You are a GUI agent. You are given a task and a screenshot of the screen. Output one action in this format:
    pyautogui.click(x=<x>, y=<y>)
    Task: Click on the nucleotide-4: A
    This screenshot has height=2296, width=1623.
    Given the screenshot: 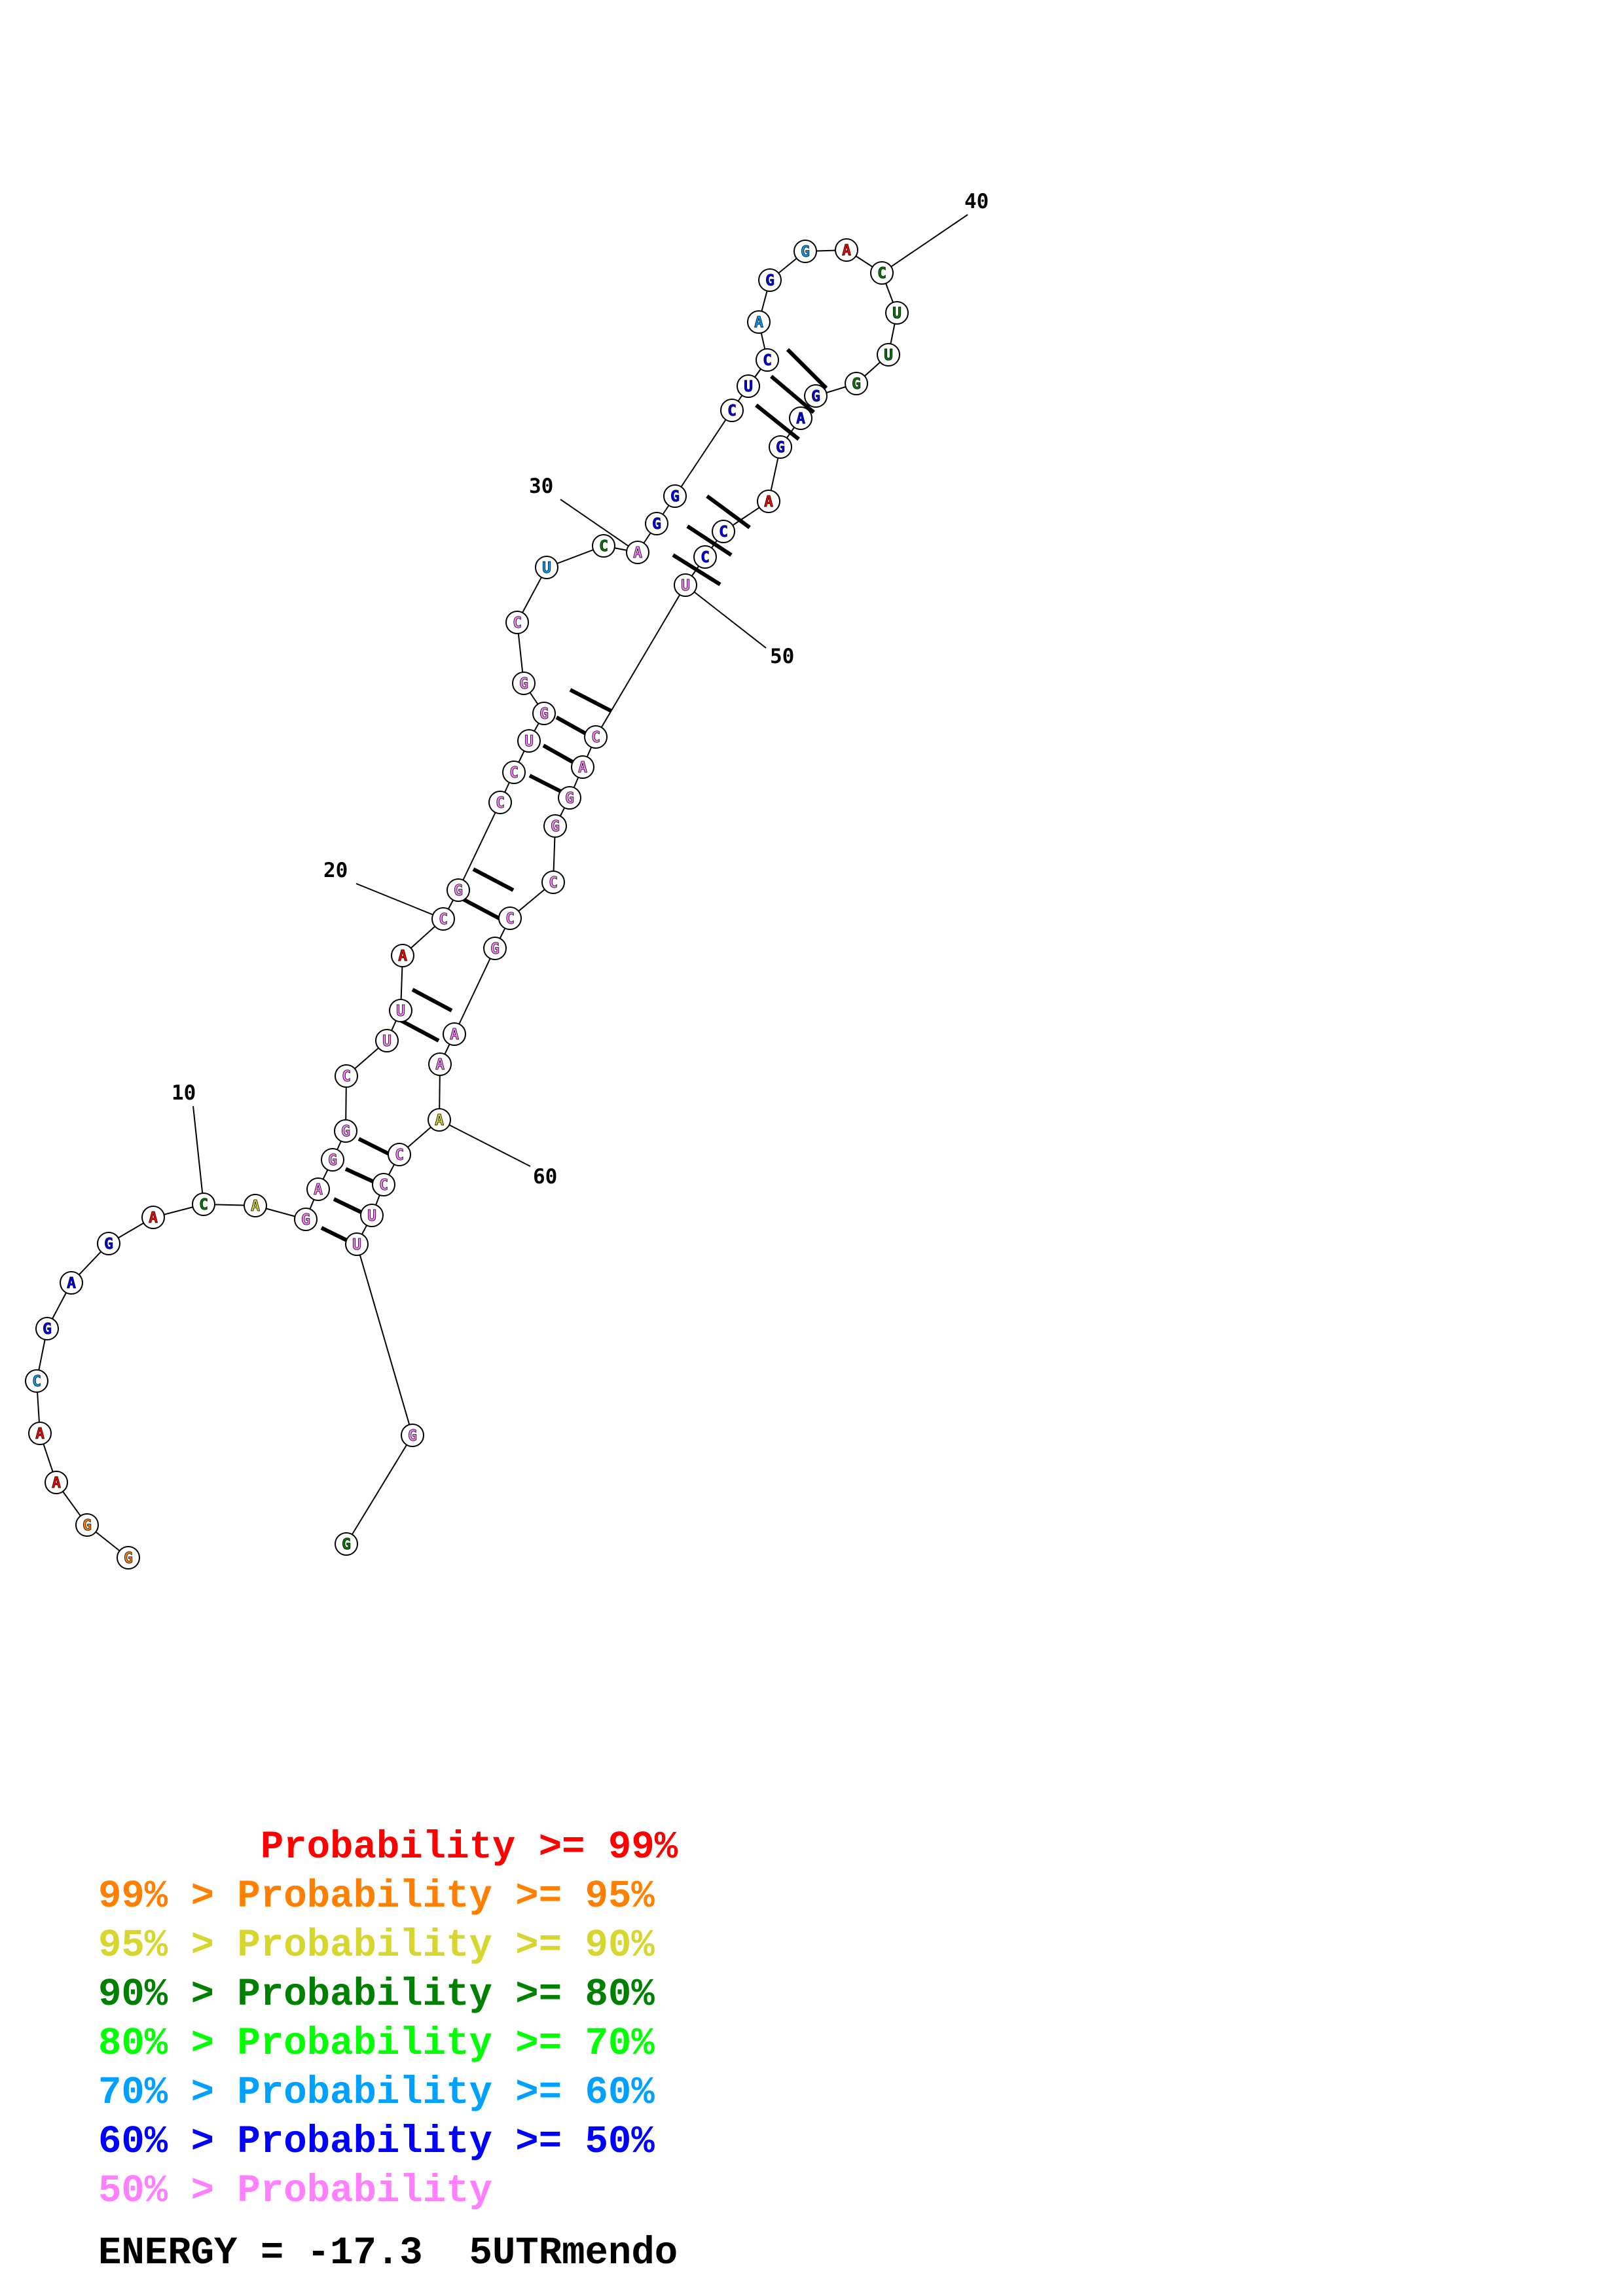 What is the action you would take?
    pyautogui.click(x=40, y=1433)
    